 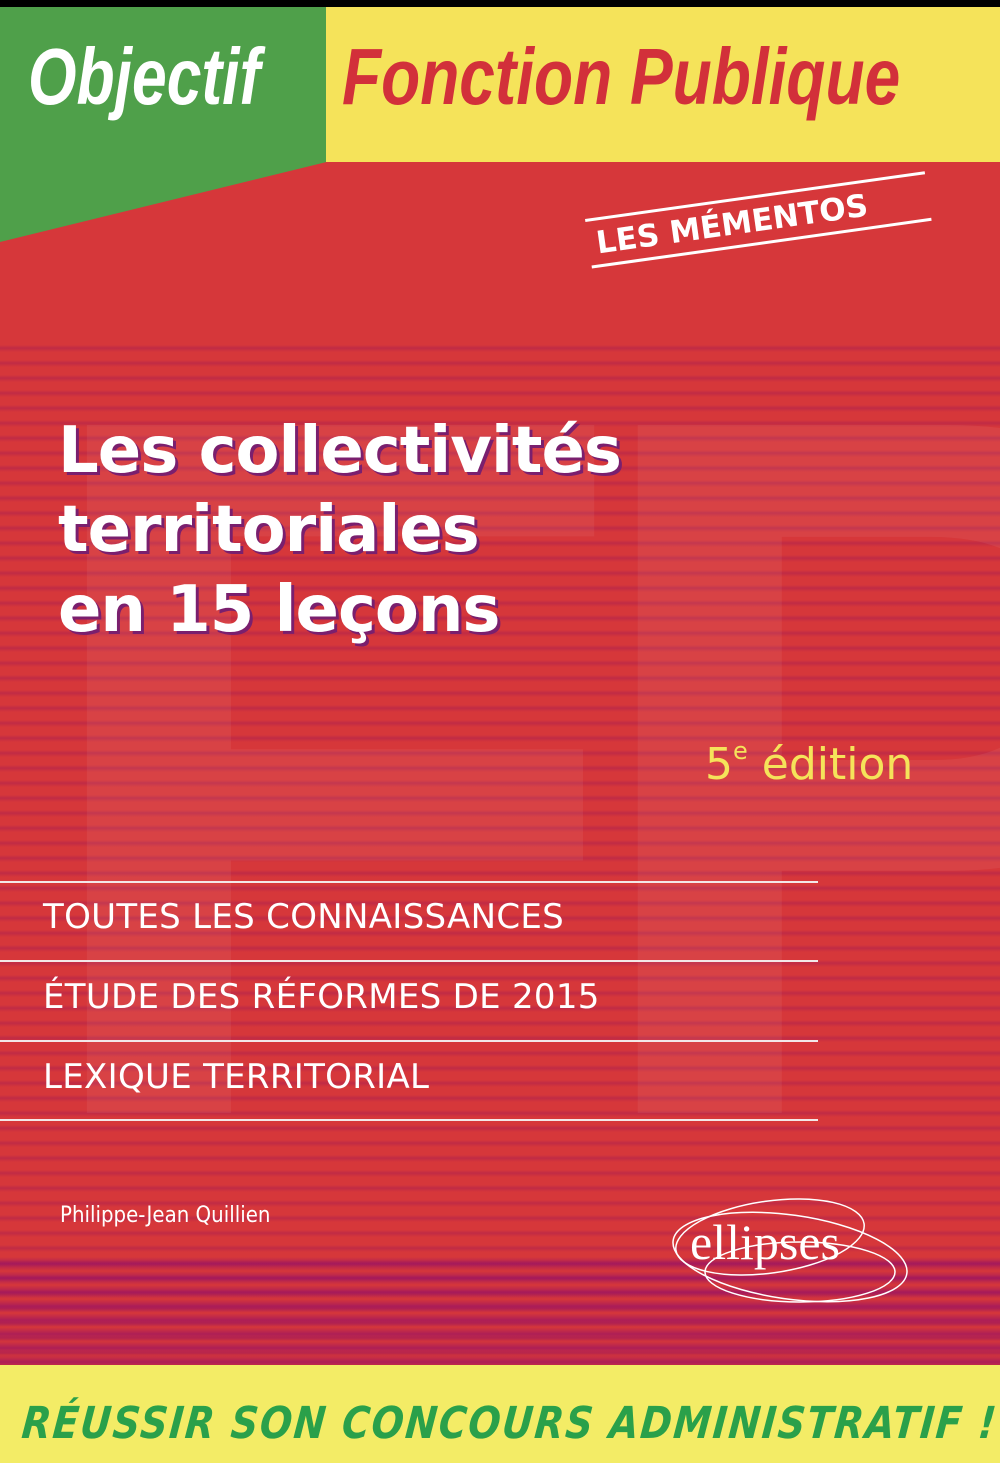 I want to click on edition-number: 5, so click(x=719, y=764).